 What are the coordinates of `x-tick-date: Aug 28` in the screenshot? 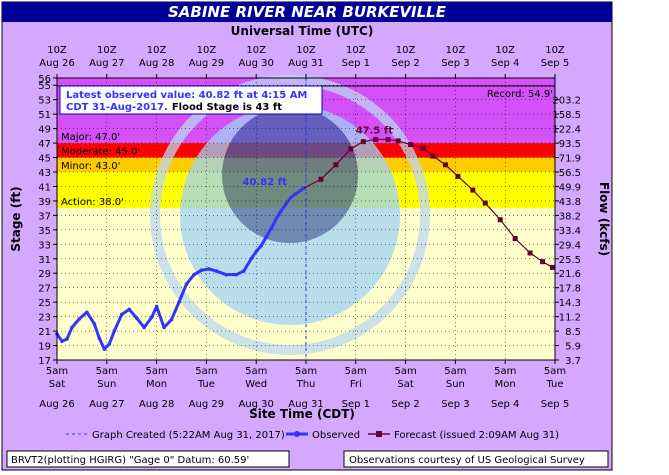 It's located at (156, 404).